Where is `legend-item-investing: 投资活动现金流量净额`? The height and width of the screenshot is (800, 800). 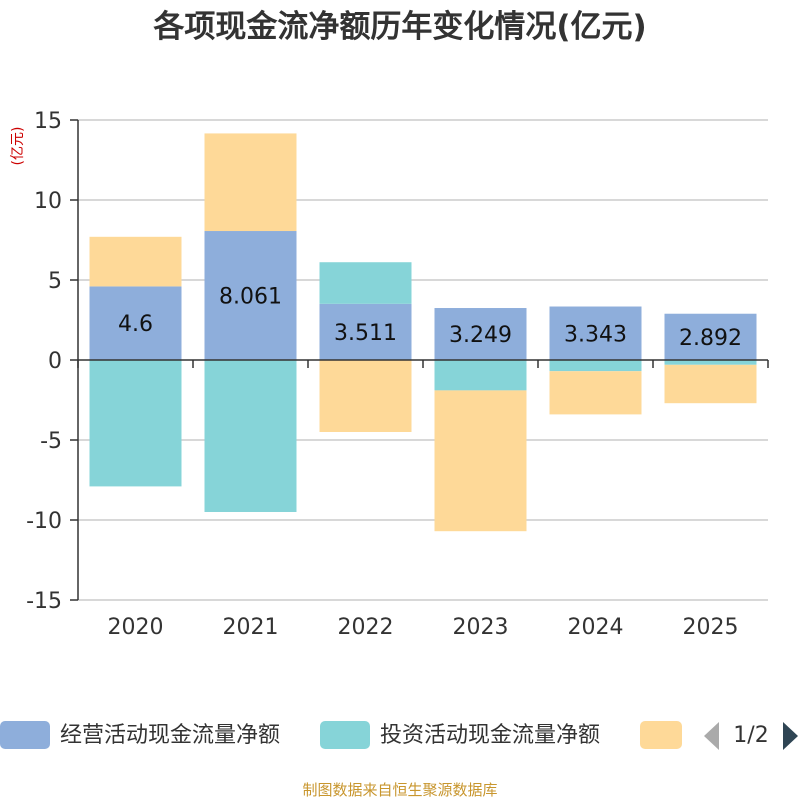
legend-item-investing: 投资活动现金流量净额 is located at coordinates (460, 735).